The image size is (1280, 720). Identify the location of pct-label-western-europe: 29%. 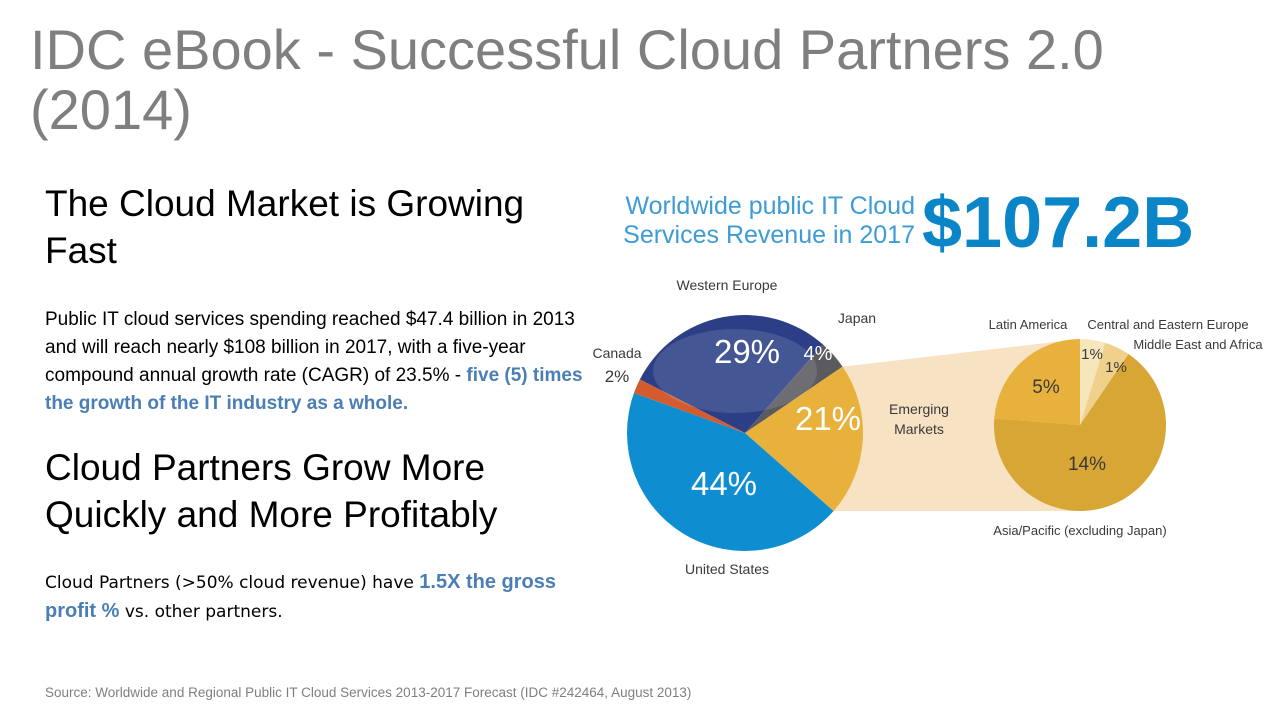
(747, 351).